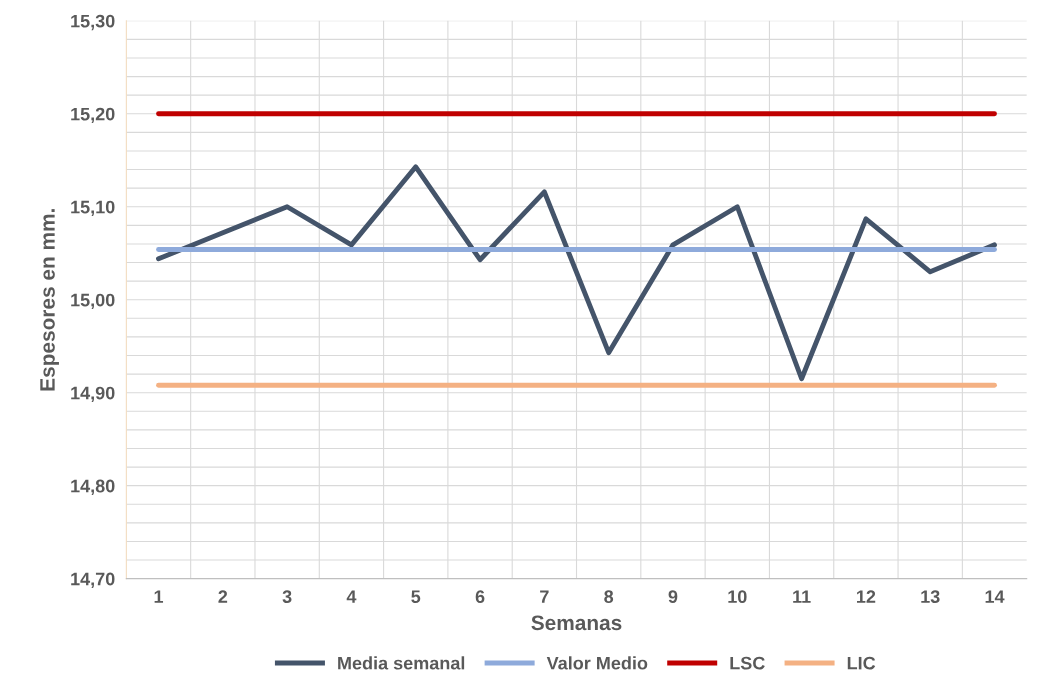 Image resolution: width=1053 pixels, height=693 pixels. I want to click on legend-label: Media semanal, so click(401, 663).